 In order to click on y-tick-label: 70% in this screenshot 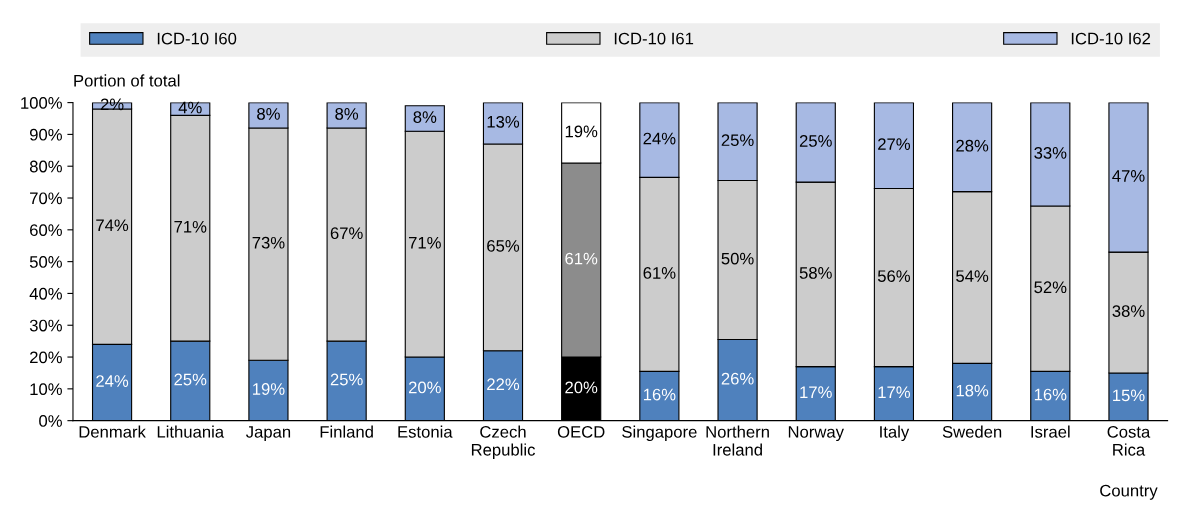, I will do `click(46, 198)`.